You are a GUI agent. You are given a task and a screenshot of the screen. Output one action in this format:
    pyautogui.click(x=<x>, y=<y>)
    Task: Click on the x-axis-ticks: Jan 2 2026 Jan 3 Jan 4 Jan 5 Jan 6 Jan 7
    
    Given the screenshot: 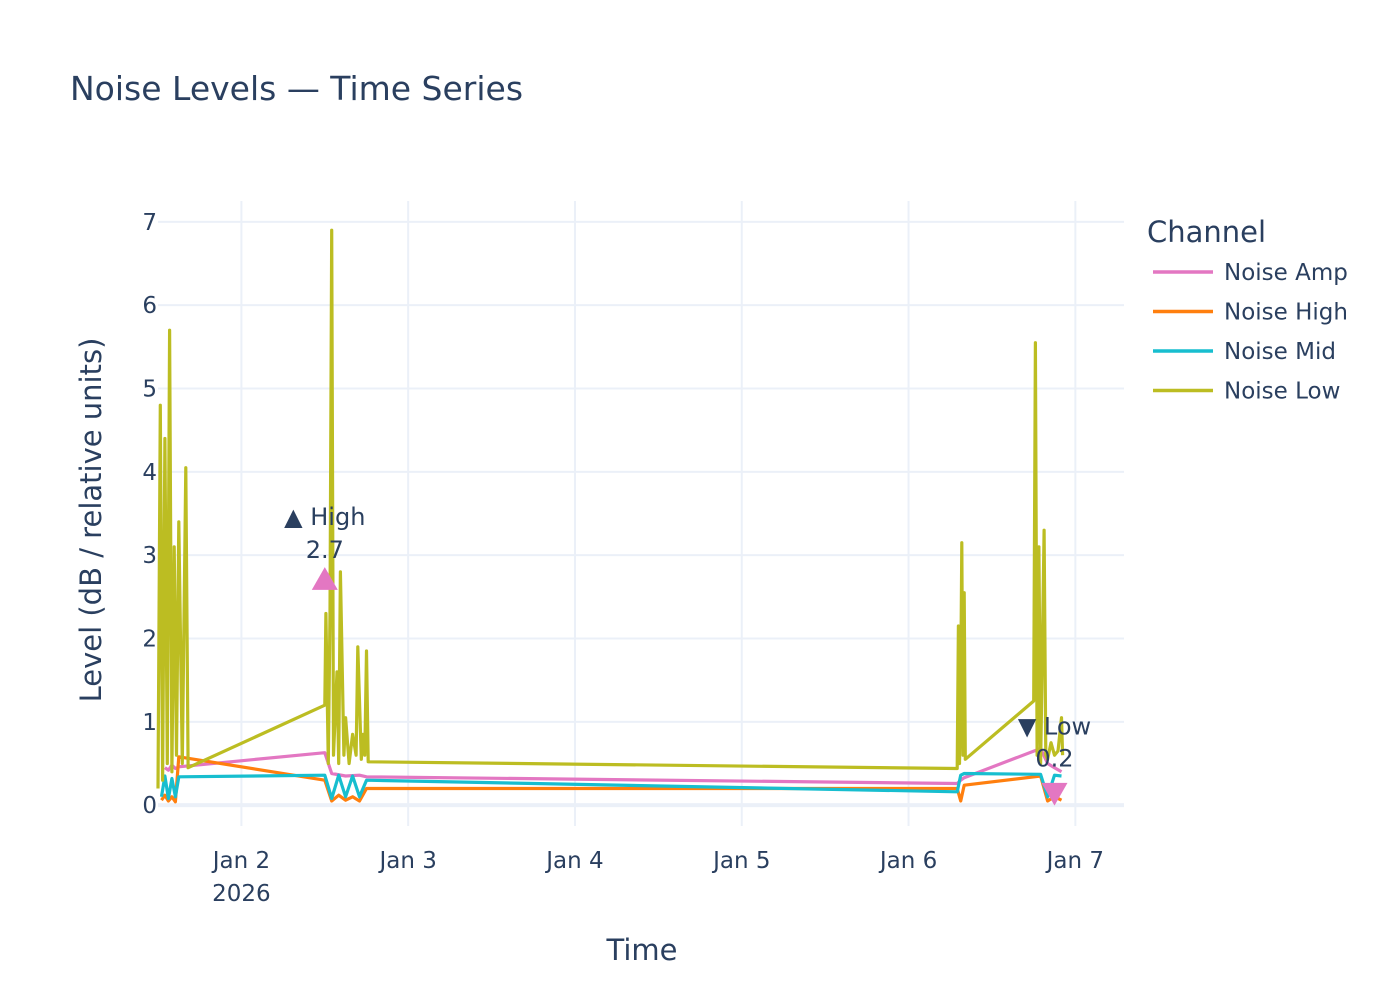 What is the action you would take?
    pyautogui.click(x=657, y=877)
    